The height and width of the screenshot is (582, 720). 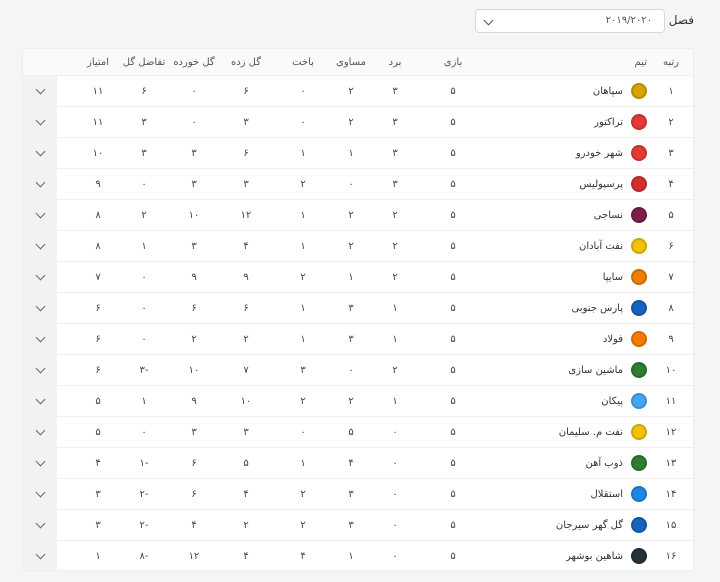 What do you see at coordinates (194, 339) in the screenshot?
I see `goals-against-cell: ۲` at bounding box center [194, 339].